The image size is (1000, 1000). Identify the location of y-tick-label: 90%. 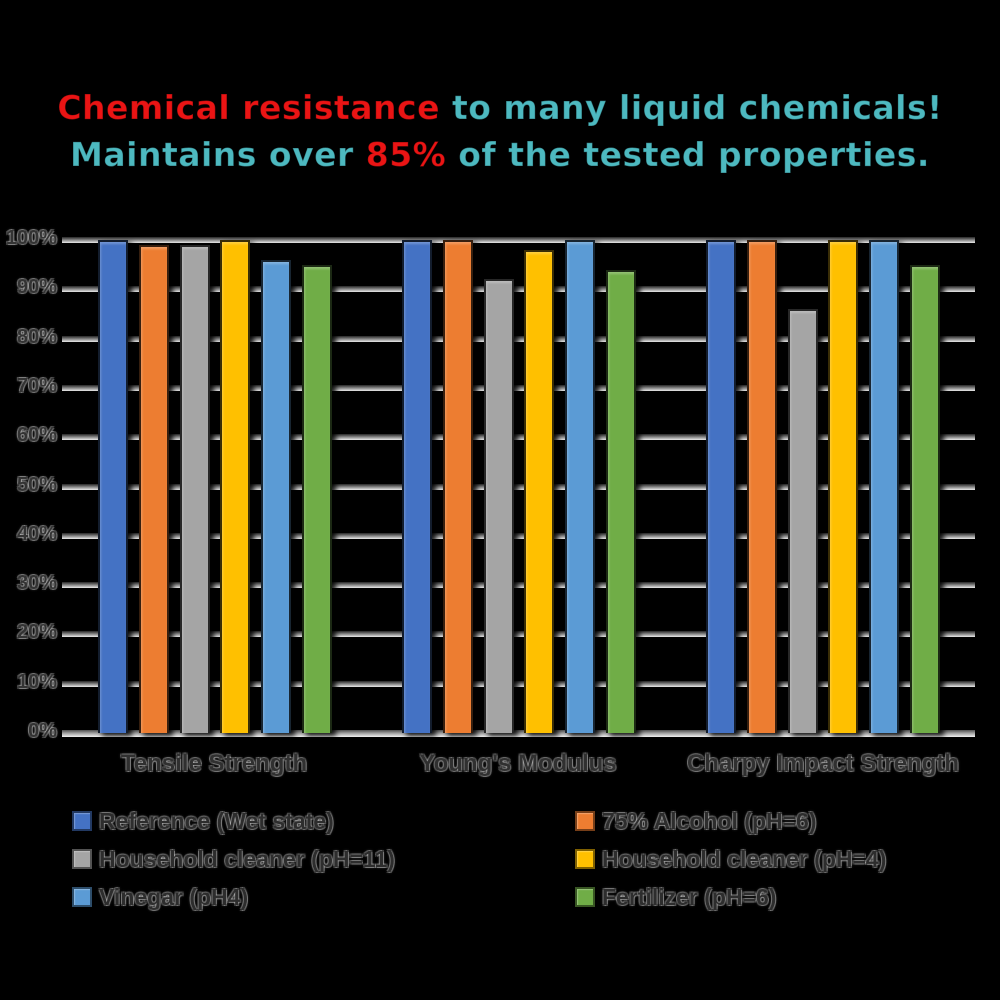
(36, 287).